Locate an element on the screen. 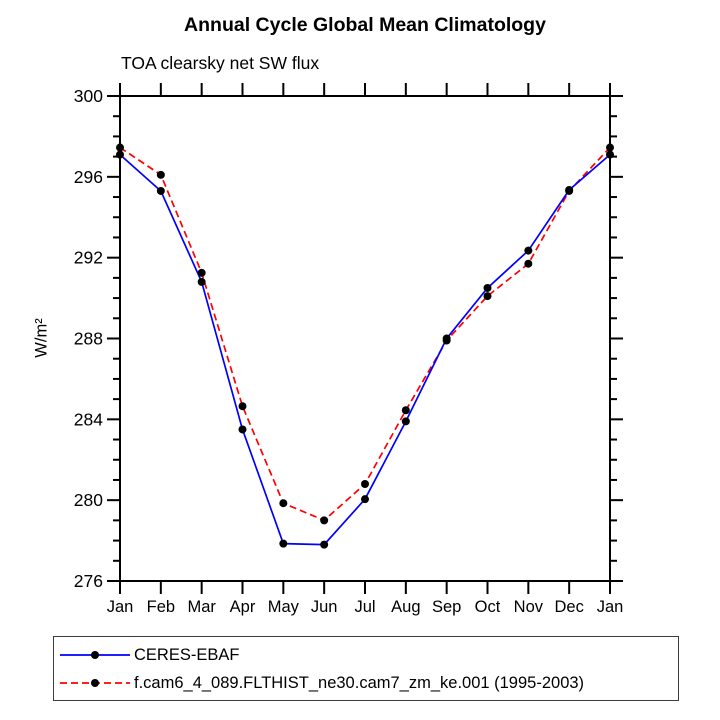 The height and width of the screenshot is (720, 720). chart-subtitle: TOA clearsky net SW flux is located at coordinates (220, 63).